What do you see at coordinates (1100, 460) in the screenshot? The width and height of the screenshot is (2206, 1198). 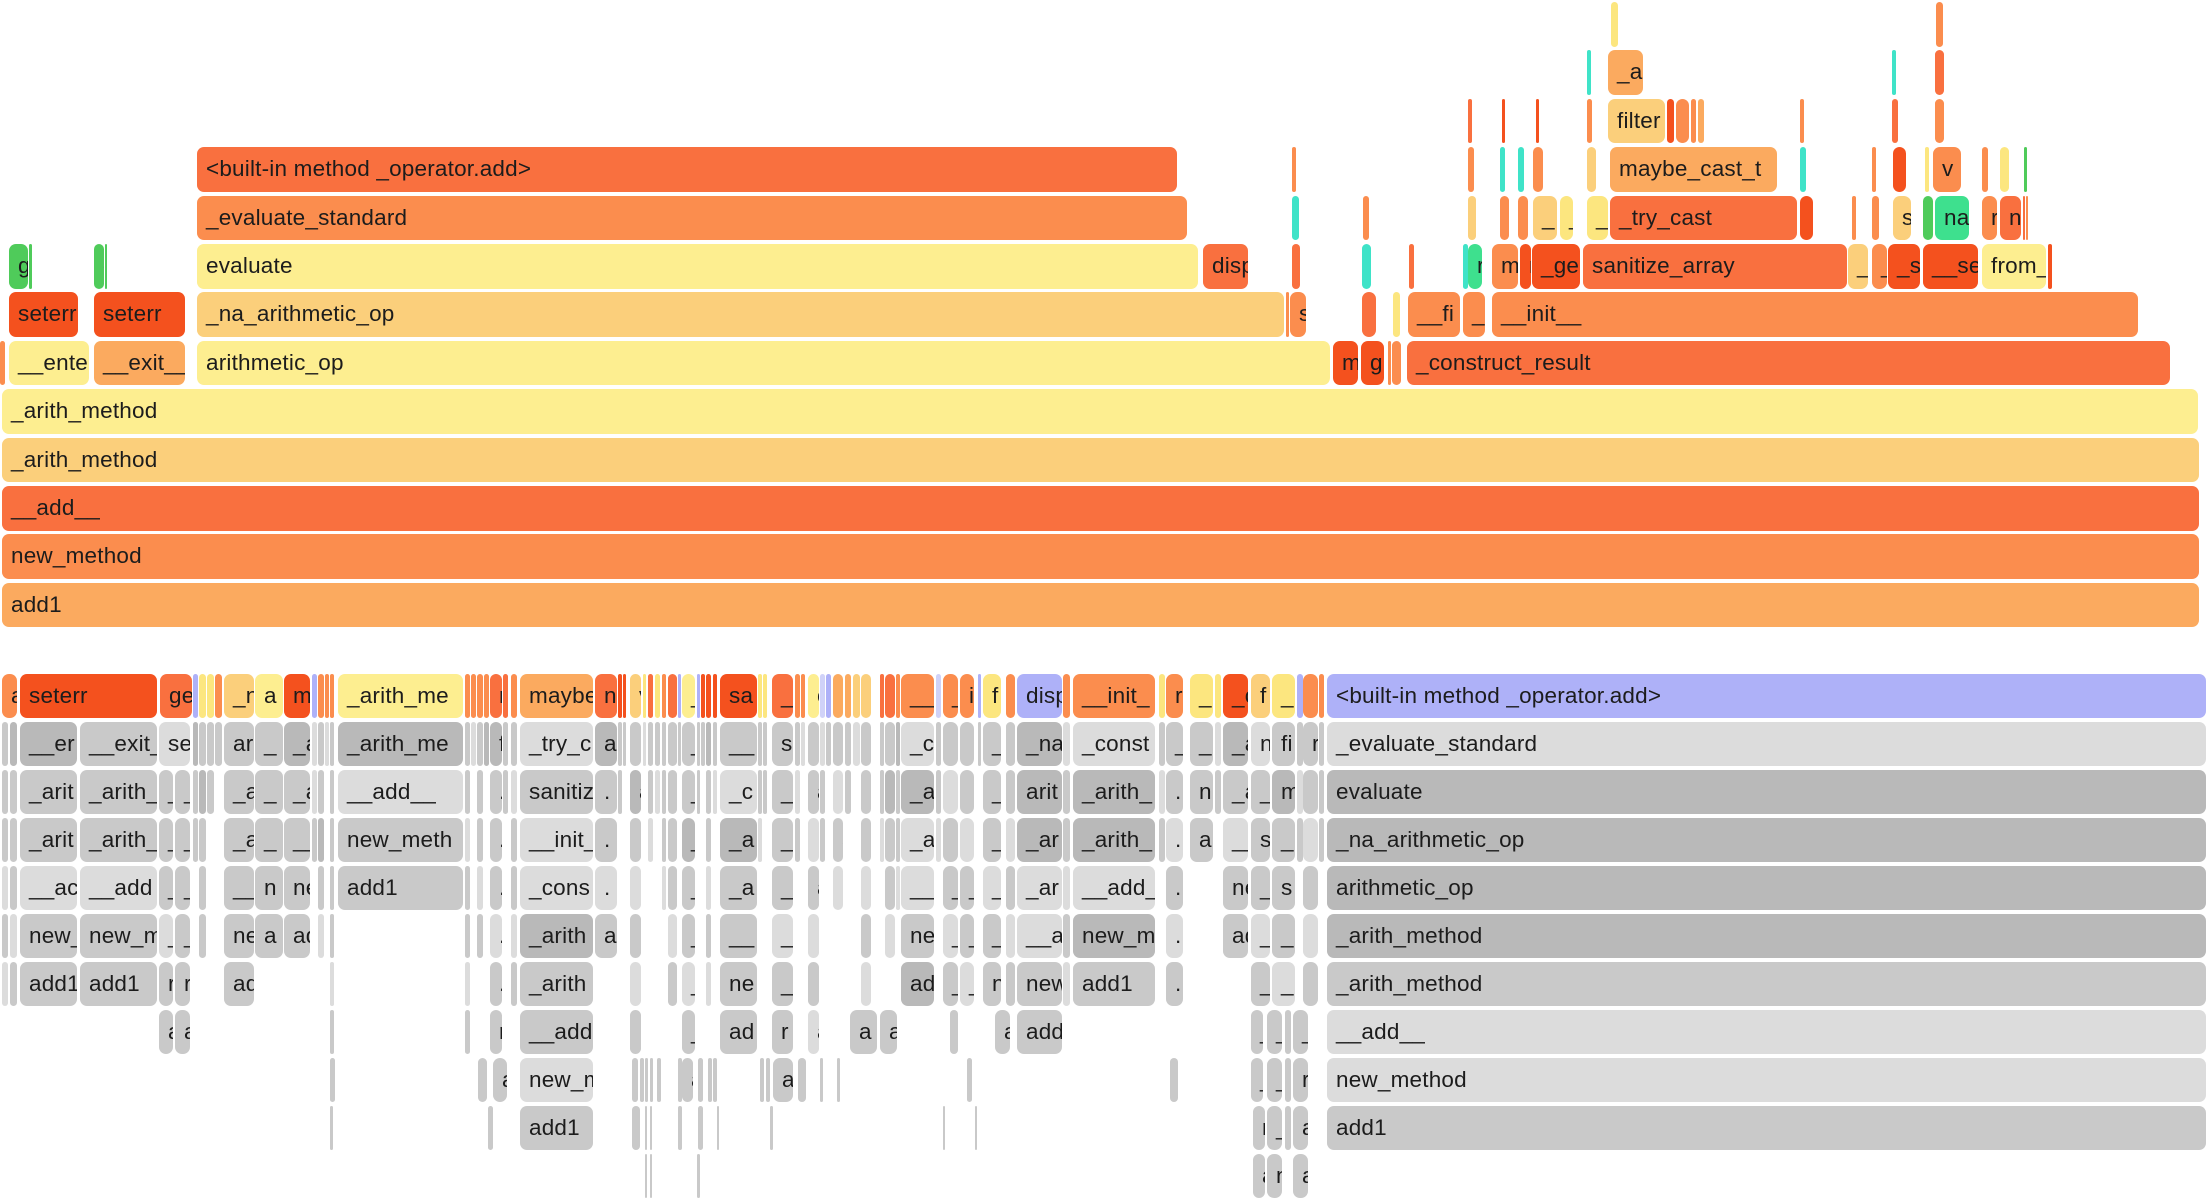 I see `frame-bar-_arith_method: _arith_method` at bounding box center [1100, 460].